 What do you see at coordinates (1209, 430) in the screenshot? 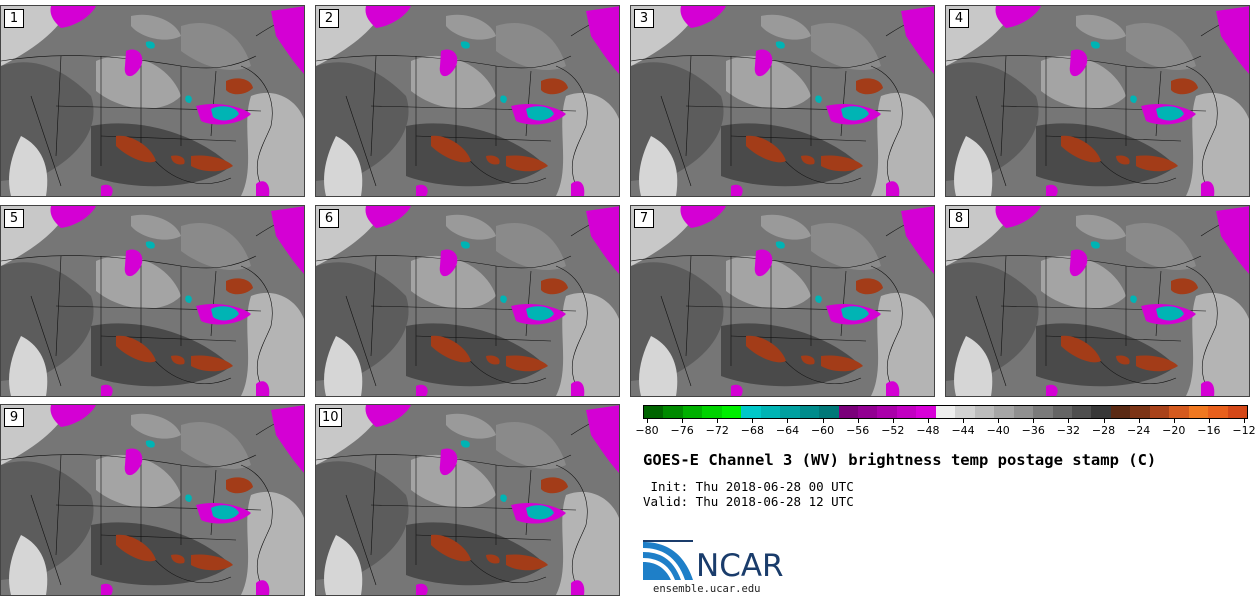
I see `colorbar-tick-label: −16` at bounding box center [1209, 430].